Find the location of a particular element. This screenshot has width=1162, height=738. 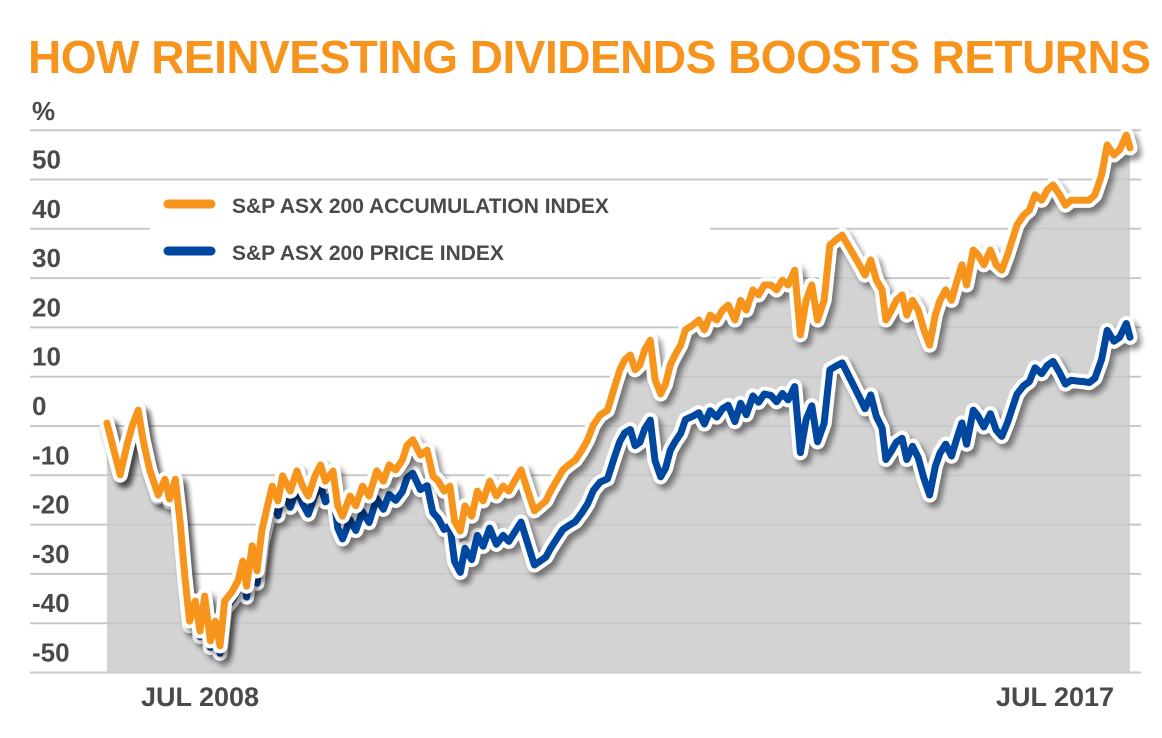

y-tick-label: 30 is located at coordinates (46, 258).